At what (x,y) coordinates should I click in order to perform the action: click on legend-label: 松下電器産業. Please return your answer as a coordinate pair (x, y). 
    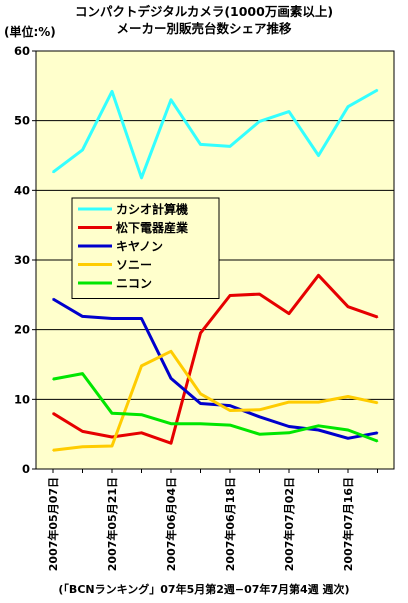
    Looking at the image, I should click on (152, 227).